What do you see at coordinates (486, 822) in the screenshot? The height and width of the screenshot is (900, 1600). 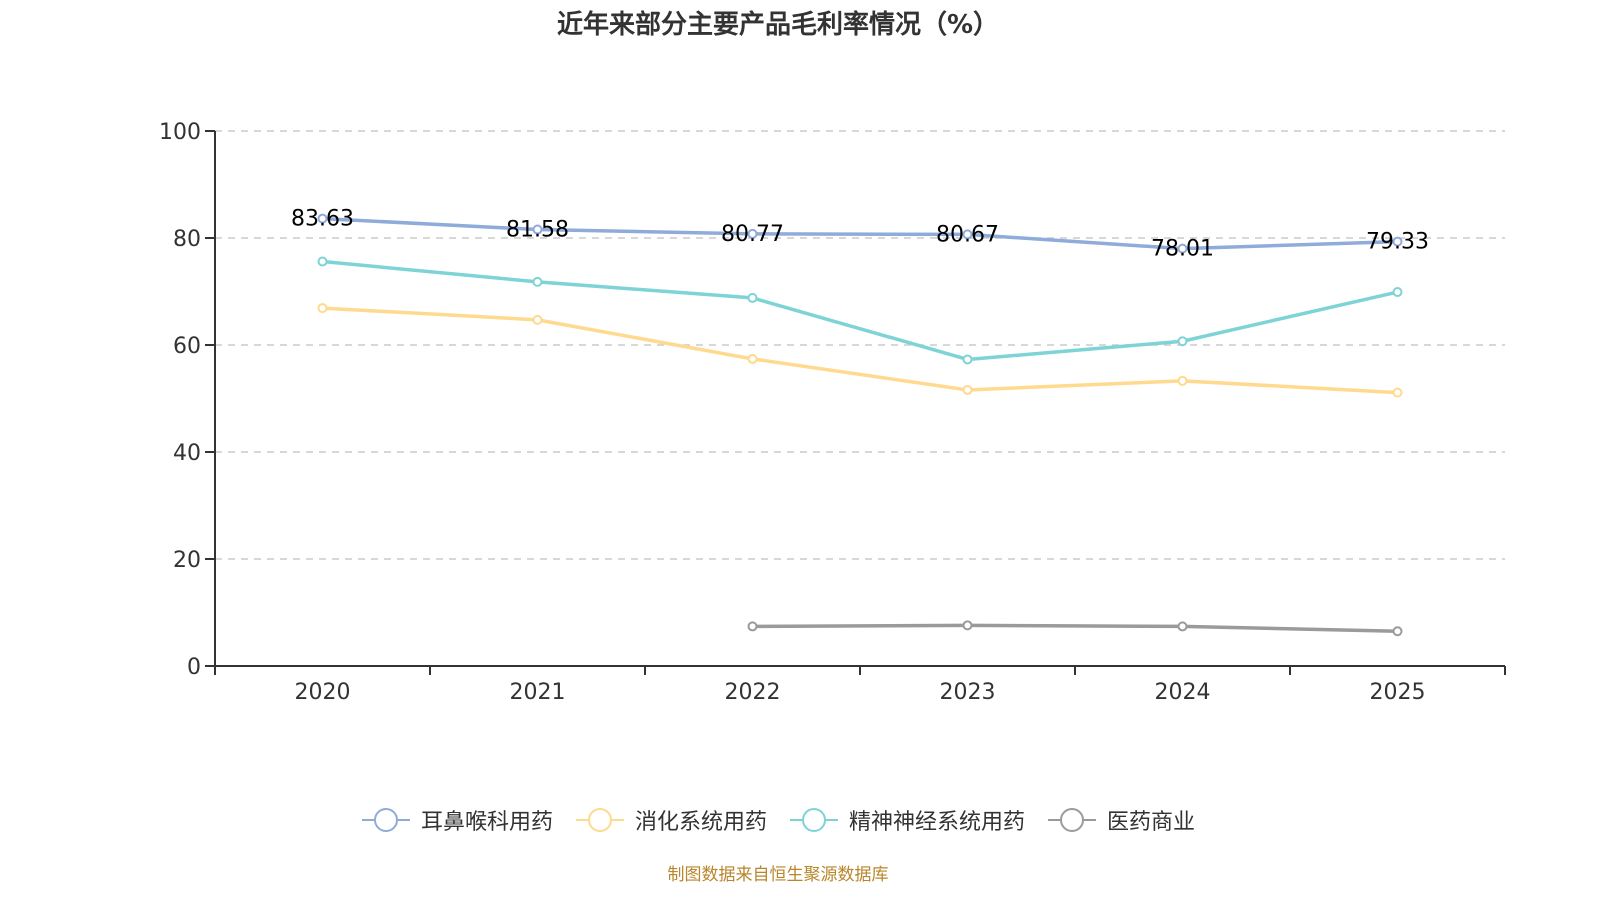 I see `legend-label: 耳鼻喉科用药` at bounding box center [486, 822].